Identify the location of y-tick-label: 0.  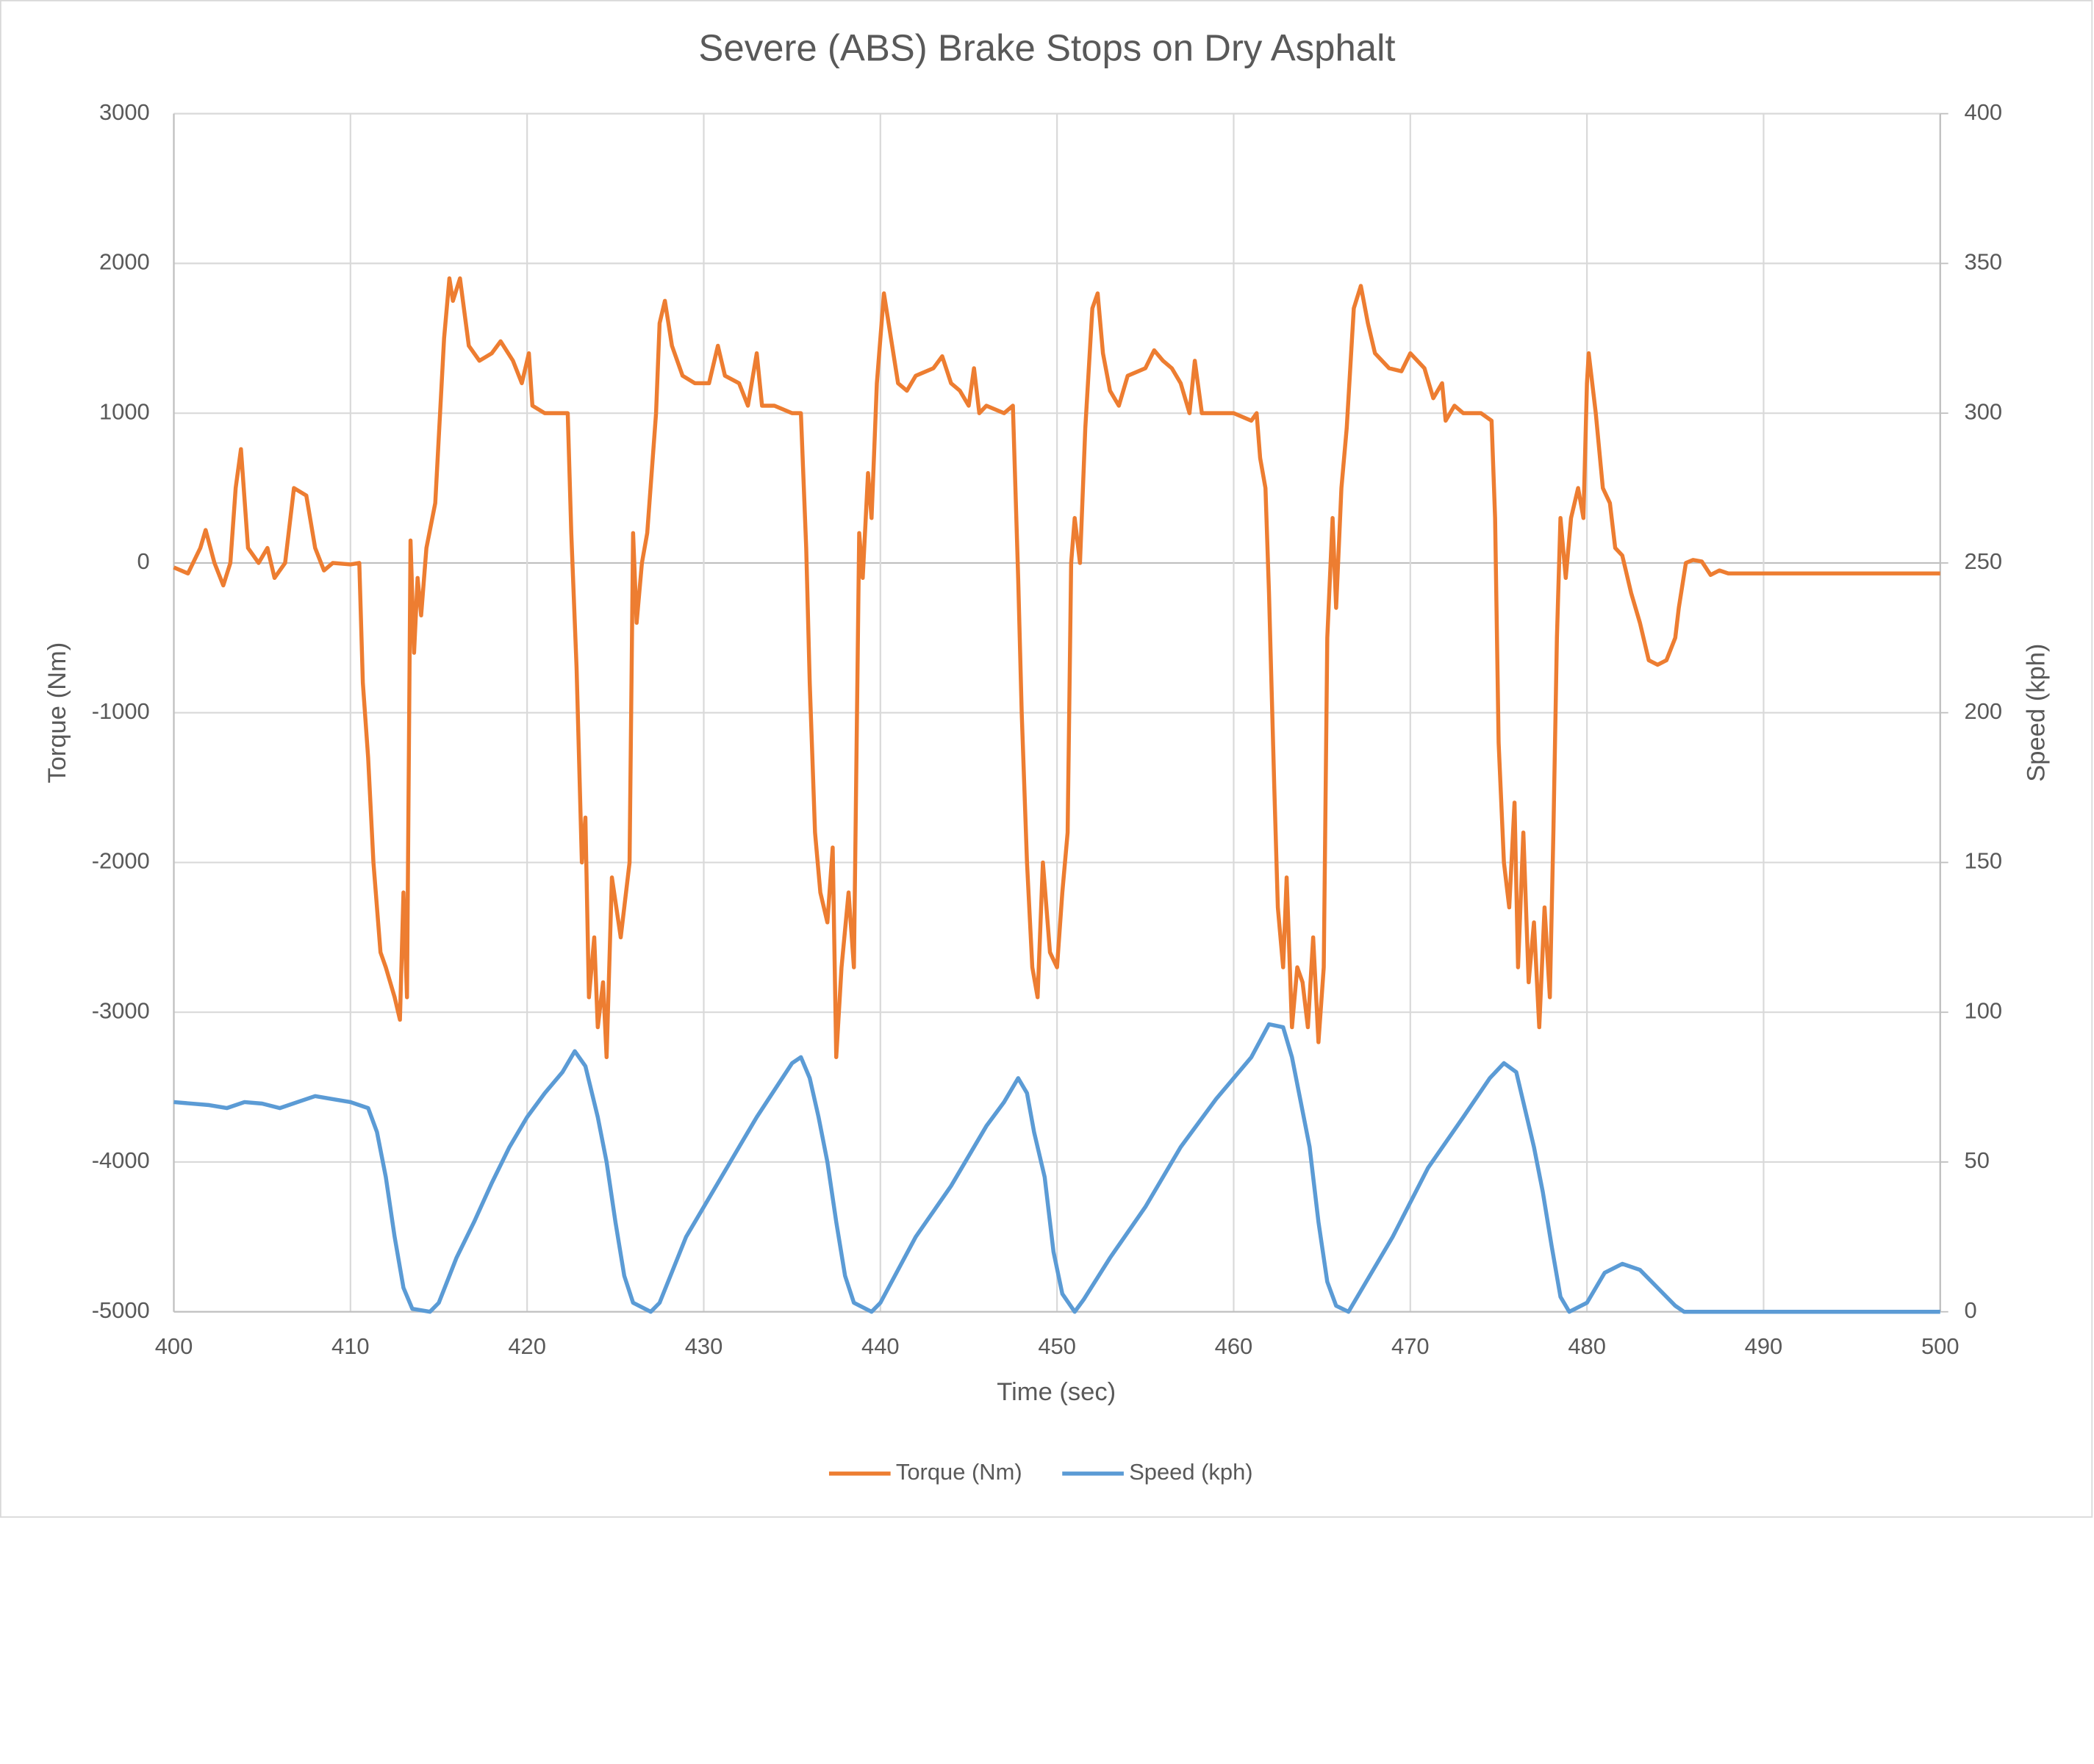
(143, 561).